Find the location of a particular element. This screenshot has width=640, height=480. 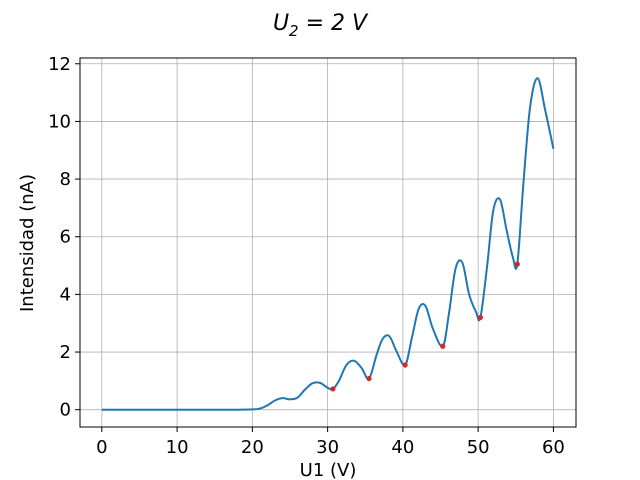

x-tick-label: 60 is located at coordinates (553, 447).